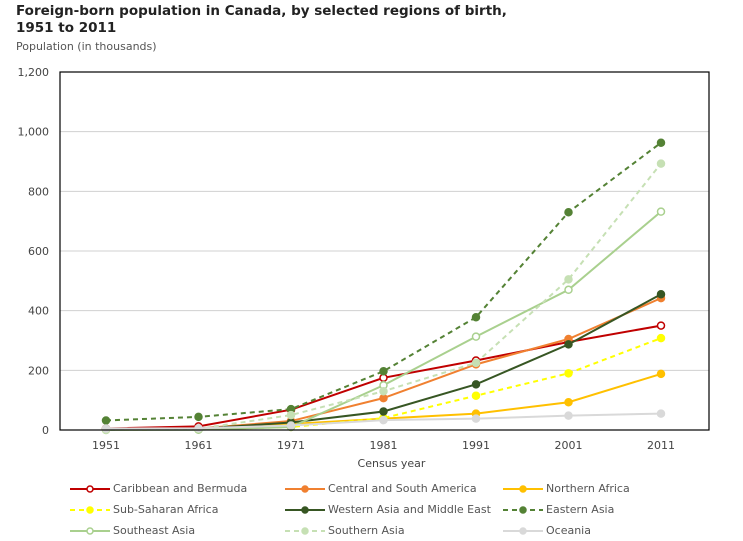  I want to click on legend-item: Caribbean and Bermuda, so click(177, 488).